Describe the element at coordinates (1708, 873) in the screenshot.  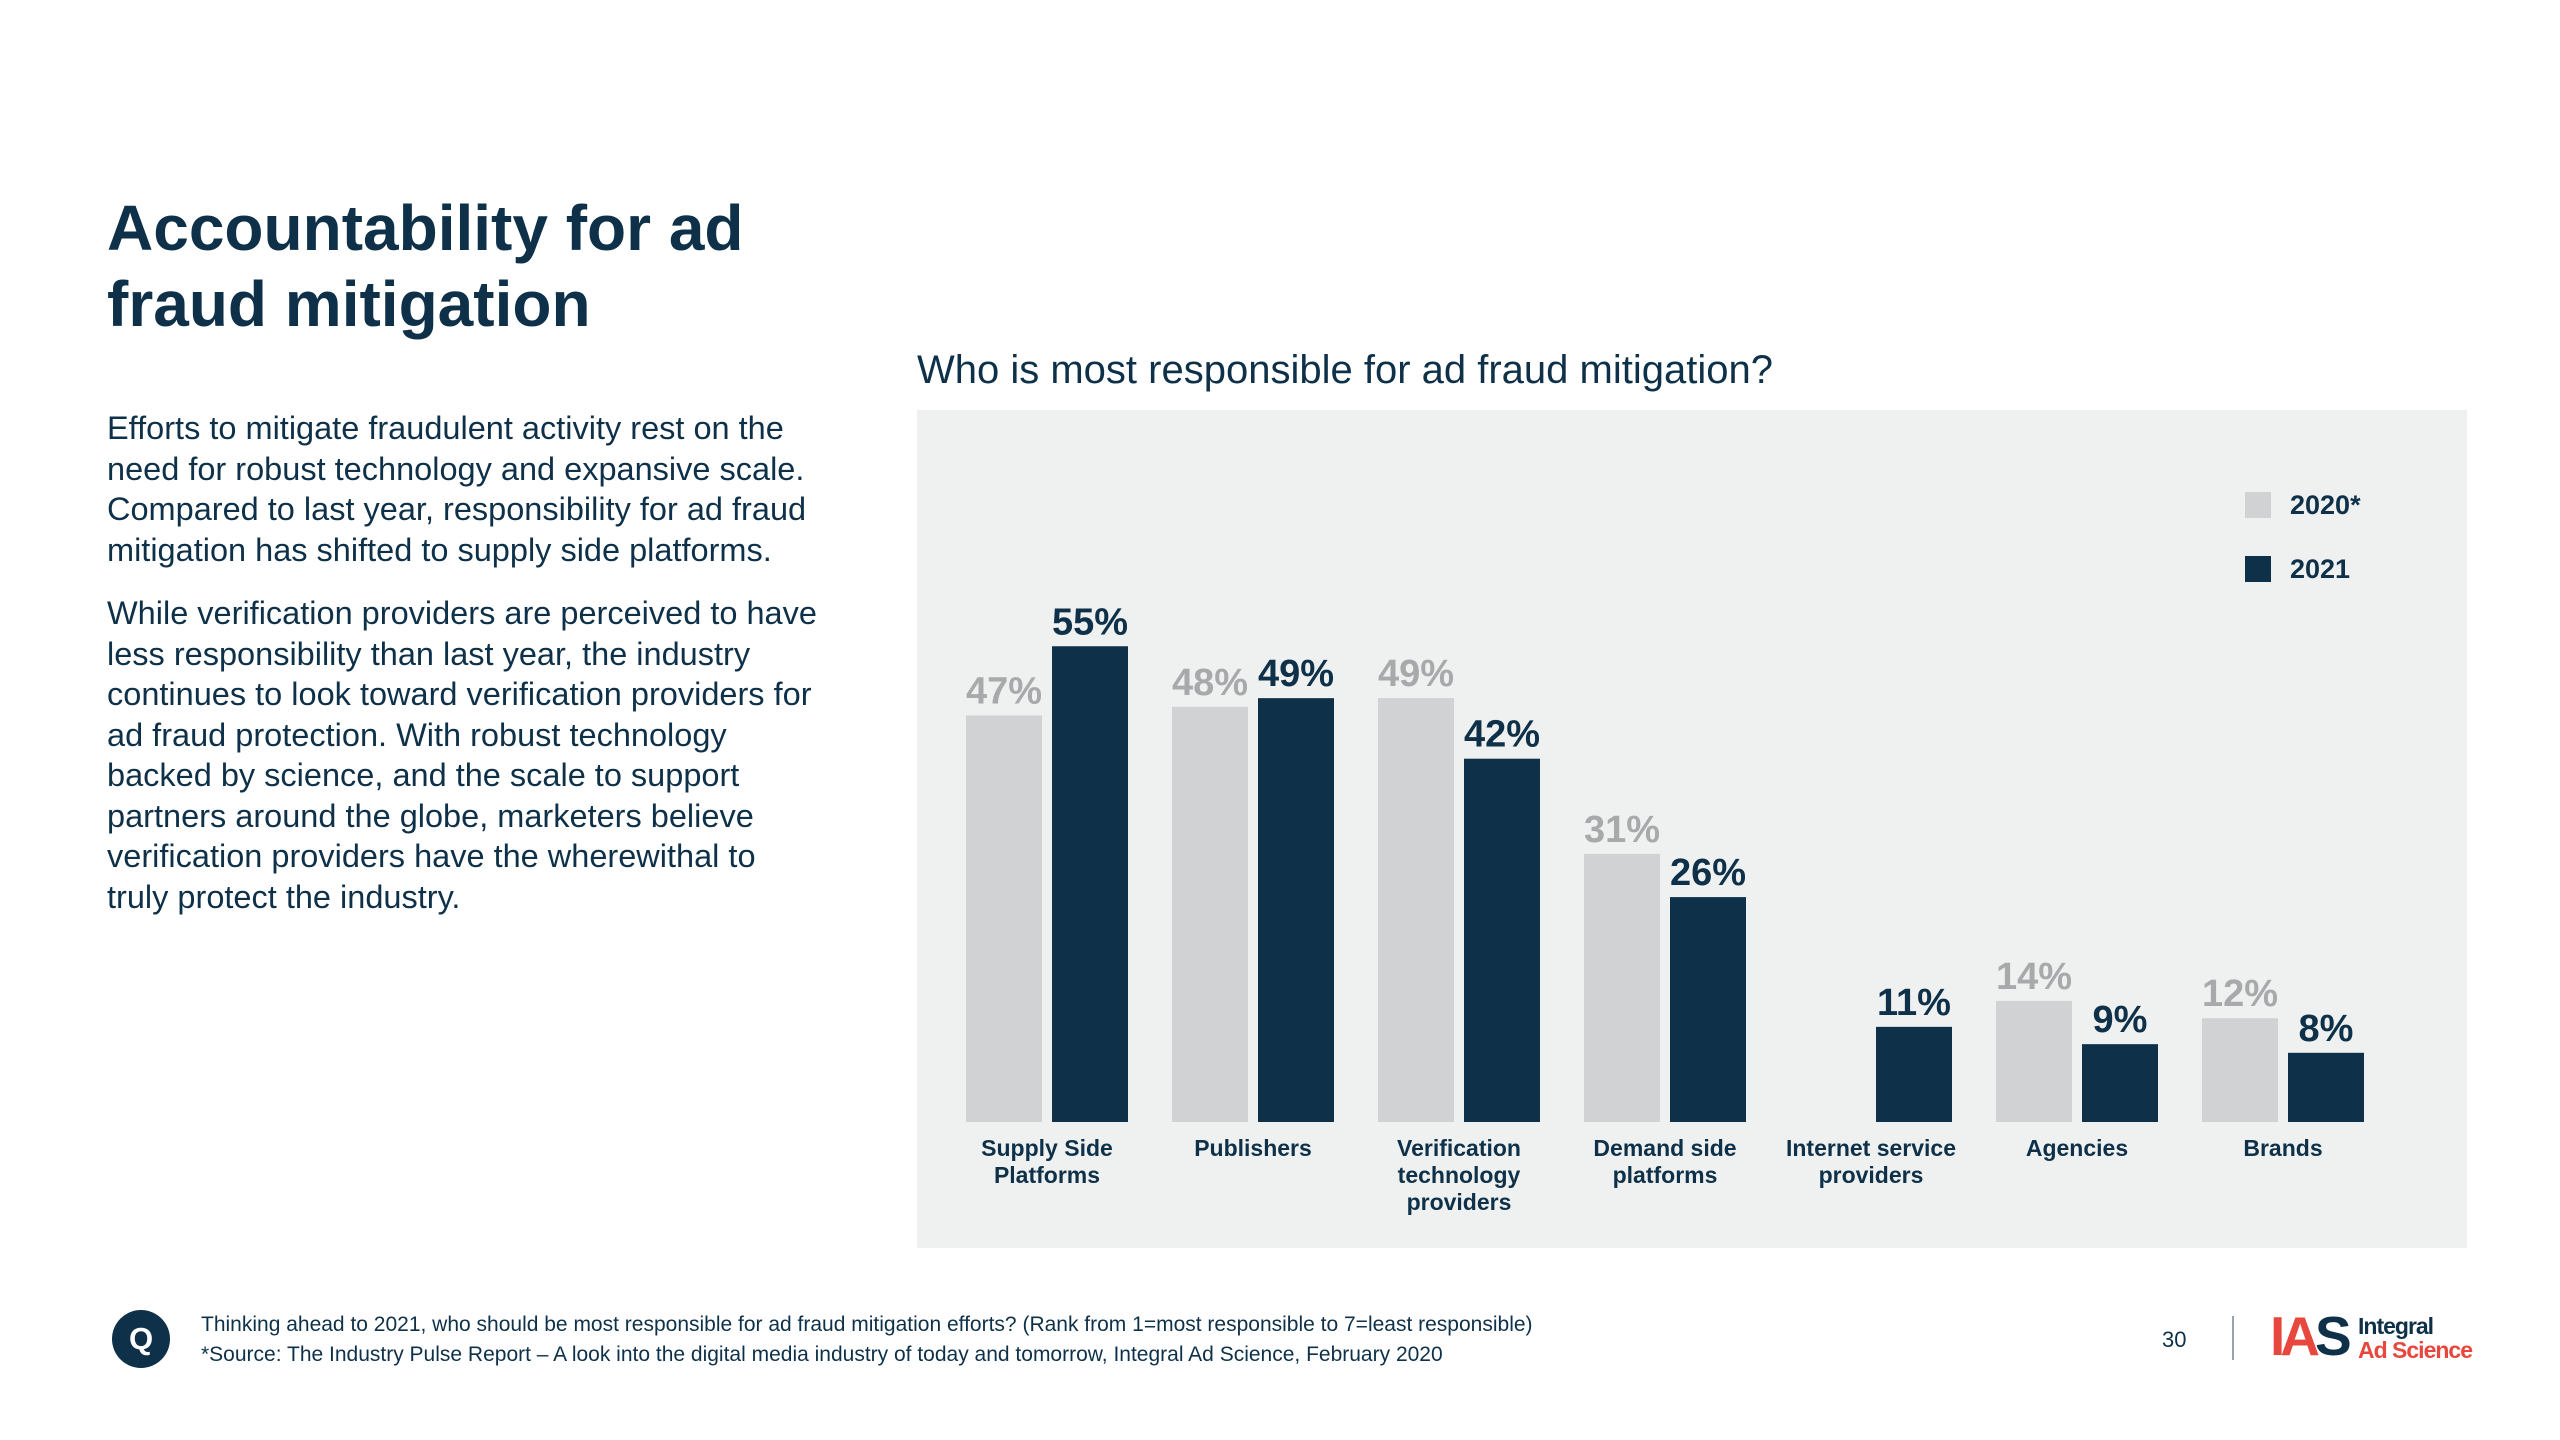
I see `data-label-2021-3: 26%` at that location.